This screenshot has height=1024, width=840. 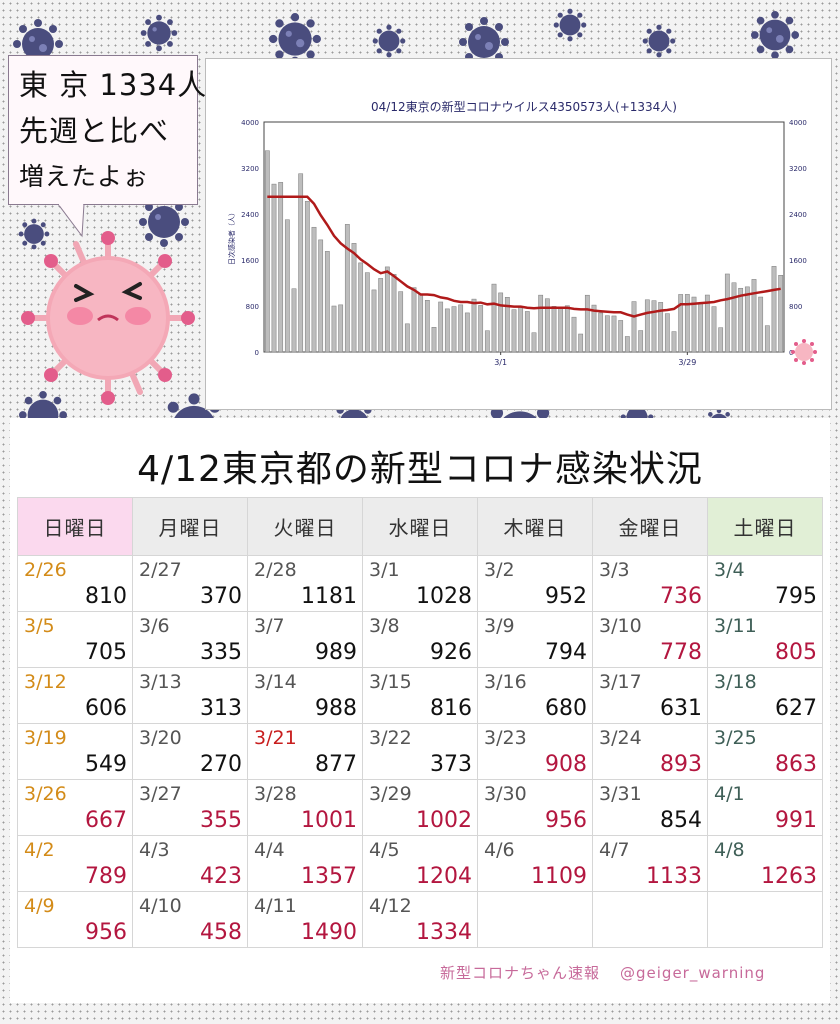 What do you see at coordinates (384, 850) in the screenshot?
I see `day-date: 4/5` at bounding box center [384, 850].